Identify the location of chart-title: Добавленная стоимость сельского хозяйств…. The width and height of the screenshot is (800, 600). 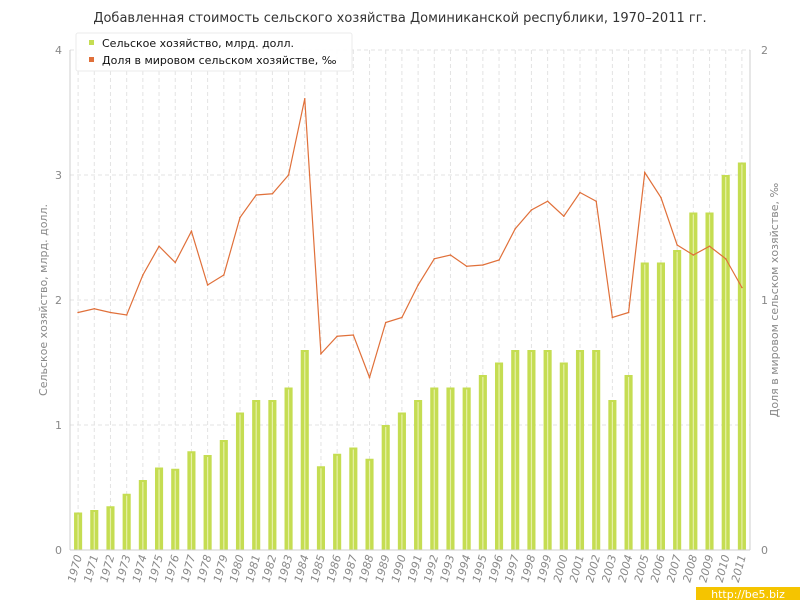
(399, 18).